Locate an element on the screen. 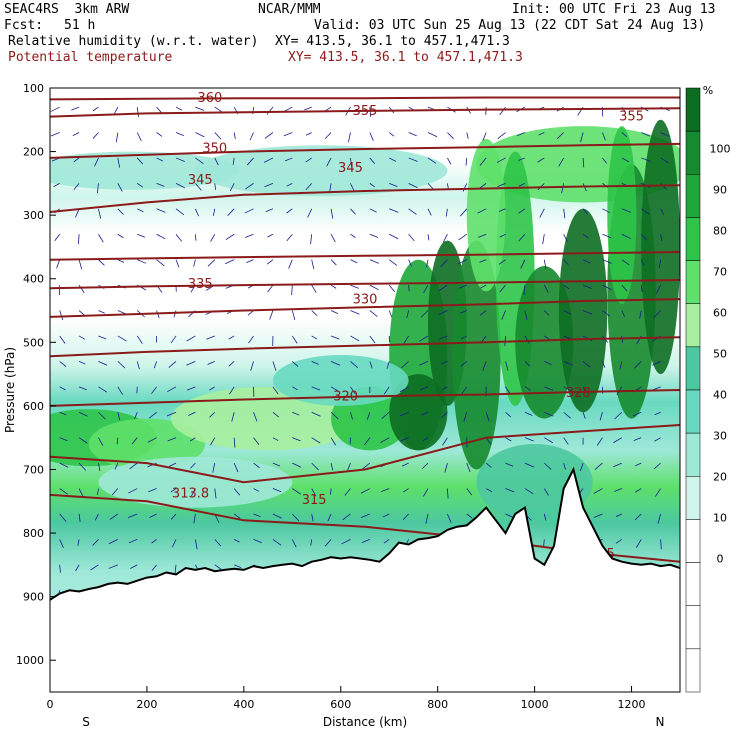 Image resolution: width=740 pixels, height=740 pixels. model-title: SEAC4RS 3km ARW is located at coordinates (67, 9).